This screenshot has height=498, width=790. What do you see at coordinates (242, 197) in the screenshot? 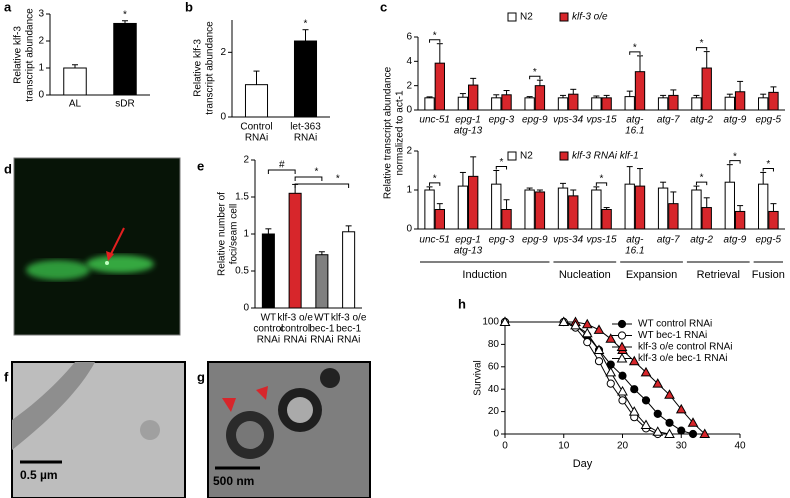
I see `y-tick-label: 1.5` at bounding box center [242, 197].